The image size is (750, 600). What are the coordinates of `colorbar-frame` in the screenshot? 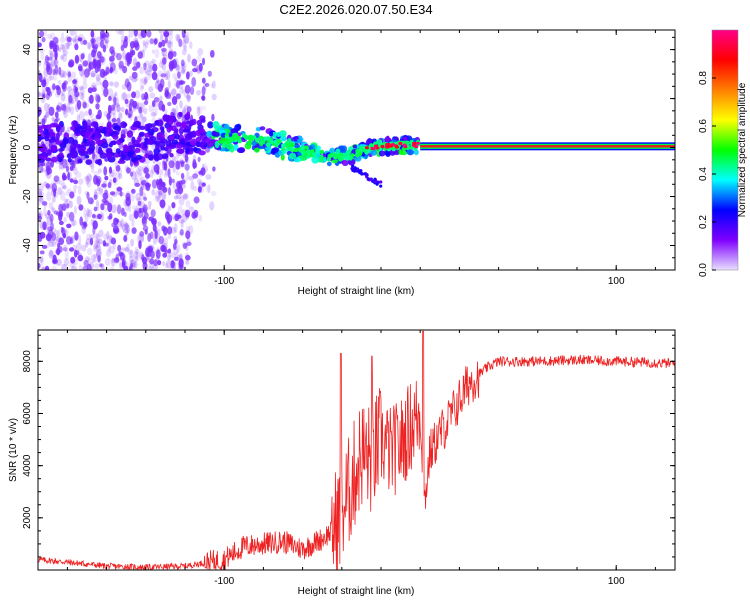 It's located at (725, 150).